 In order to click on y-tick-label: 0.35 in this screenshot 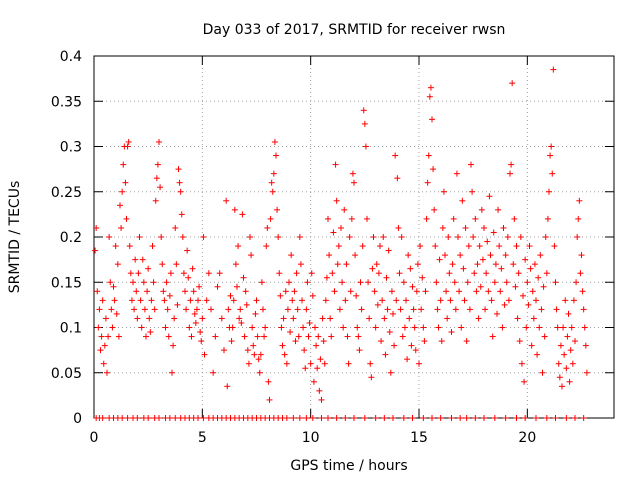, I will do `click(66, 102)`.